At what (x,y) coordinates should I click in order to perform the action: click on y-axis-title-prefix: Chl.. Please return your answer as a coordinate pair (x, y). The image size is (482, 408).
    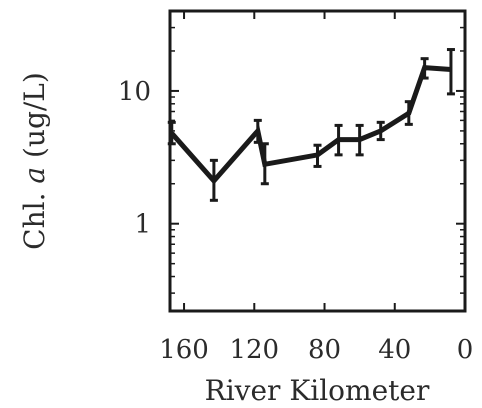
    Looking at the image, I should click on (34, 217).